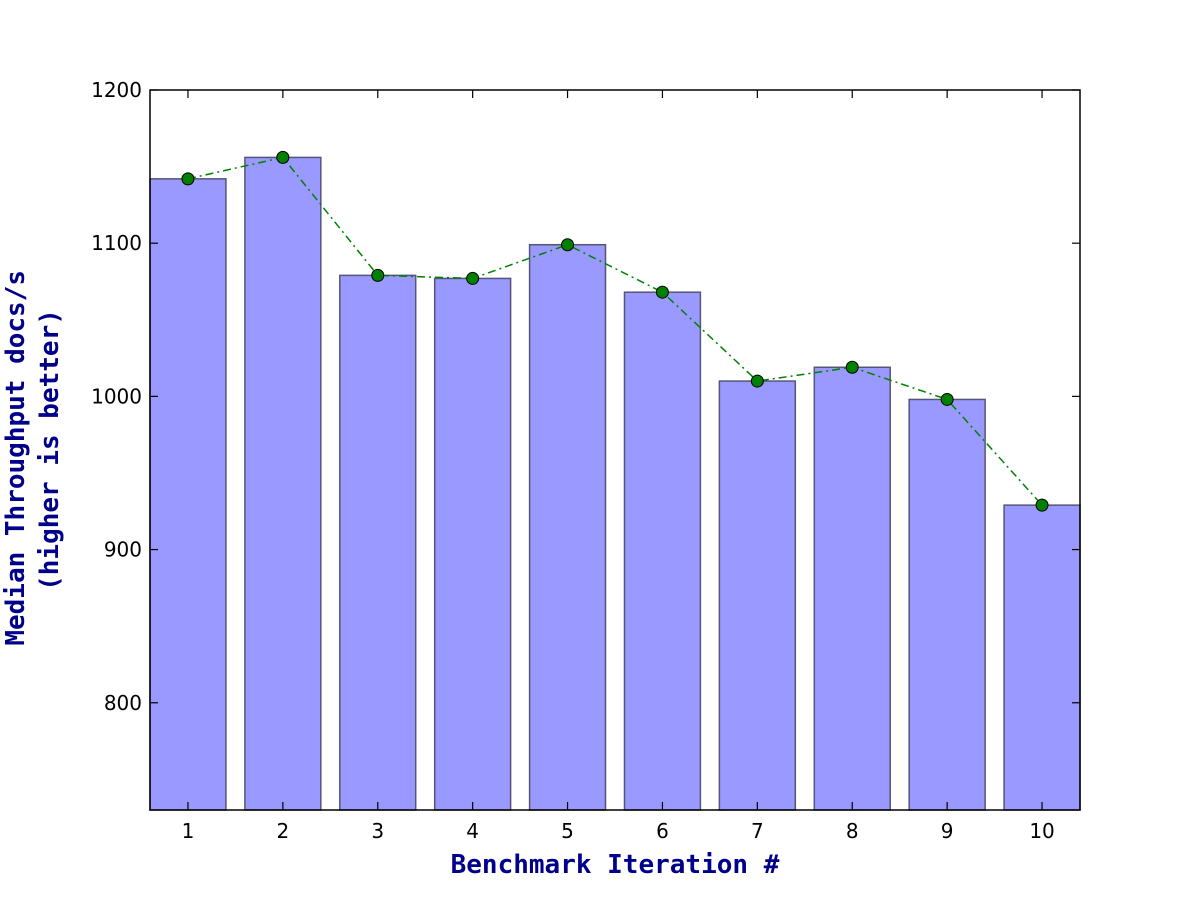 Image resolution: width=1200 pixels, height=900 pixels. What do you see at coordinates (188, 831) in the screenshot?
I see `x-tick-label-1: 1` at bounding box center [188, 831].